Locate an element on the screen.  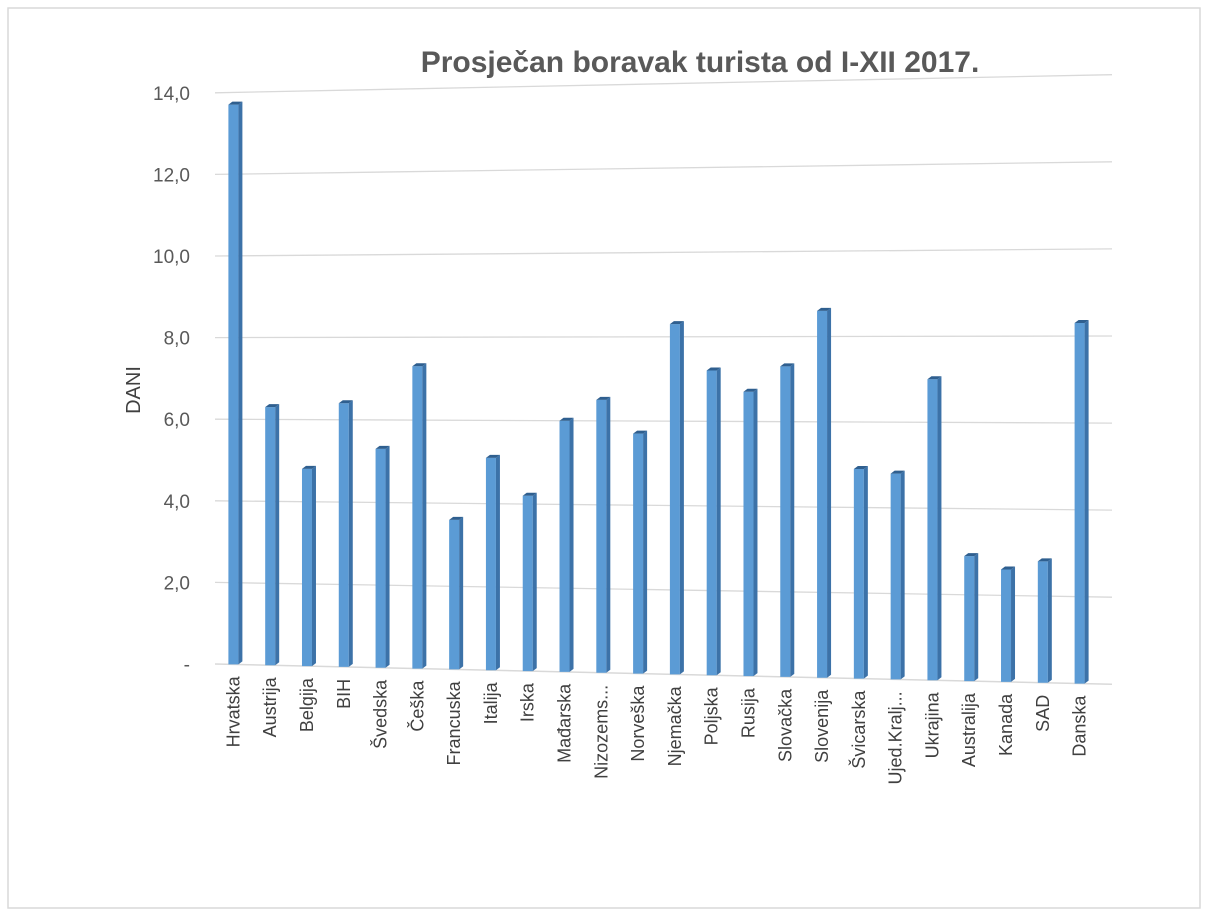
y-tick-label: 4,0 is located at coordinates (177, 502).